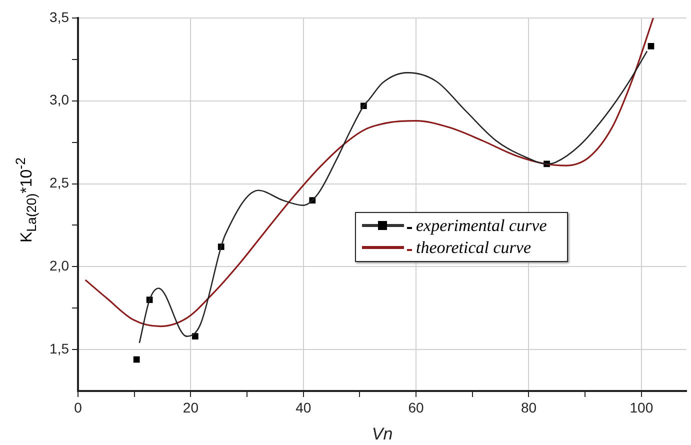 The width and height of the screenshot is (691, 445). What do you see at coordinates (474, 248) in the screenshot?
I see `legend-label: theoretical curve` at bounding box center [474, 248].